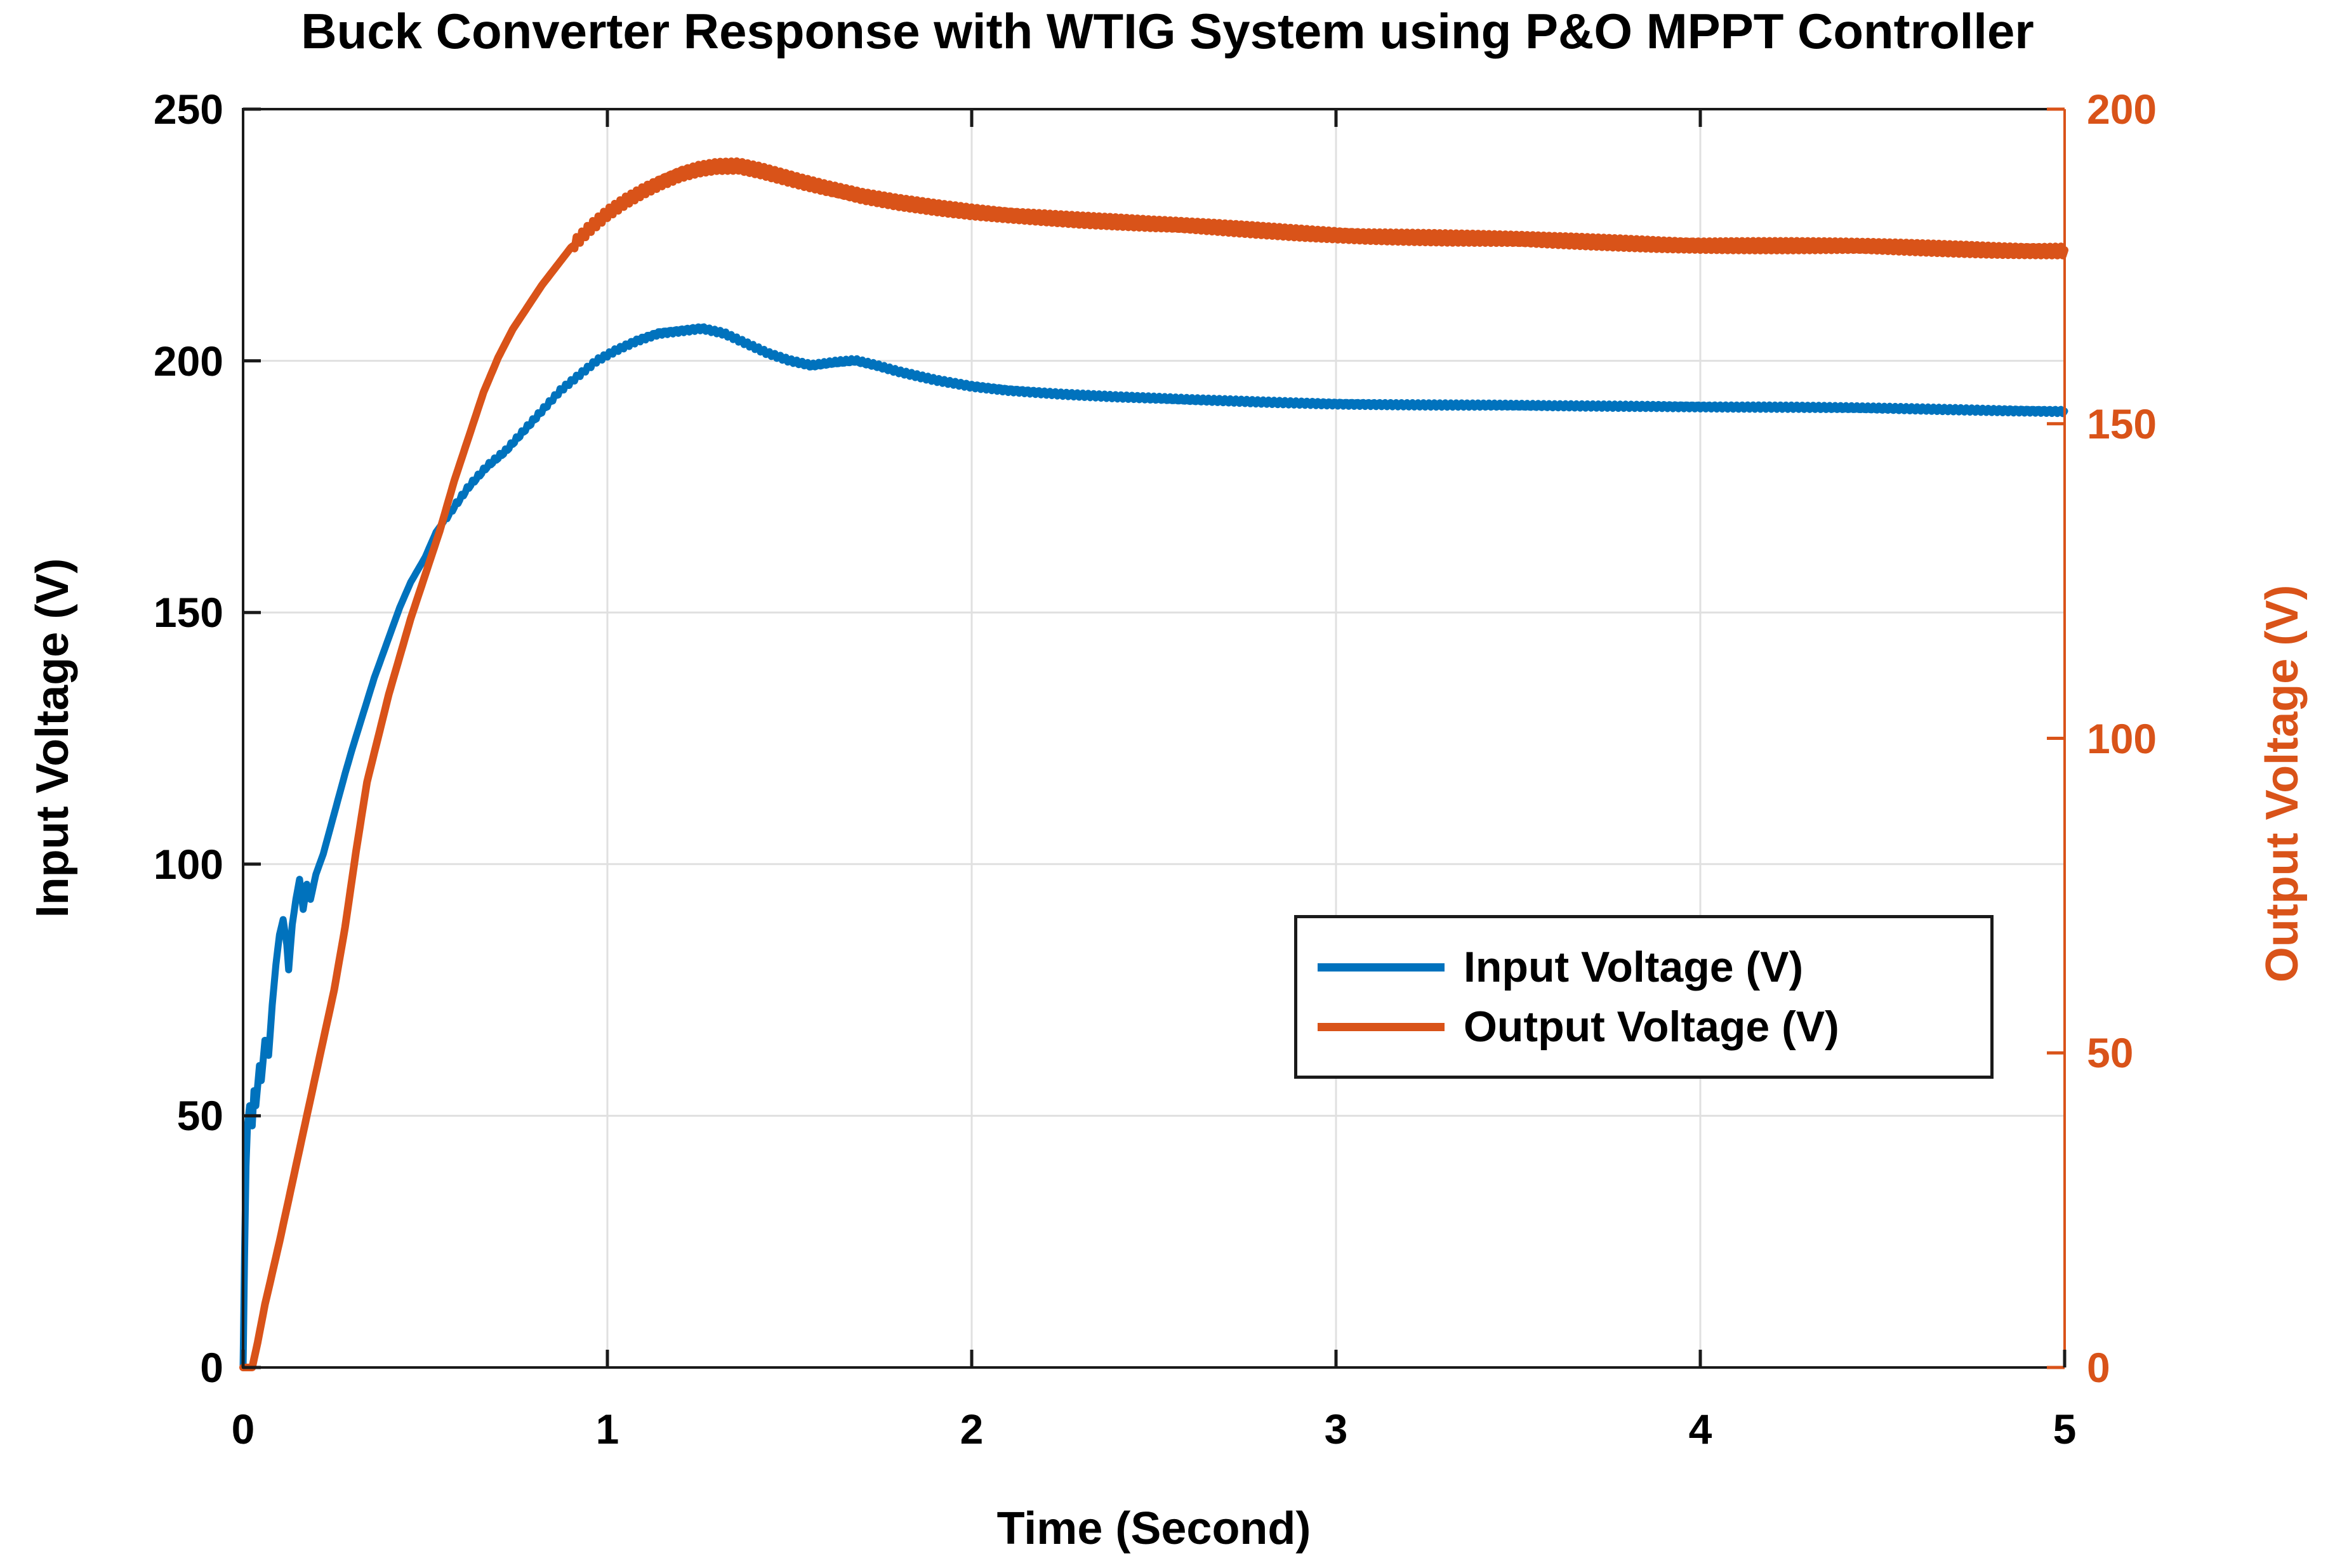 The width and height of the screenshot is (2335, 1568). I want to click on left-tick-label: 50, so click(199, 1116).